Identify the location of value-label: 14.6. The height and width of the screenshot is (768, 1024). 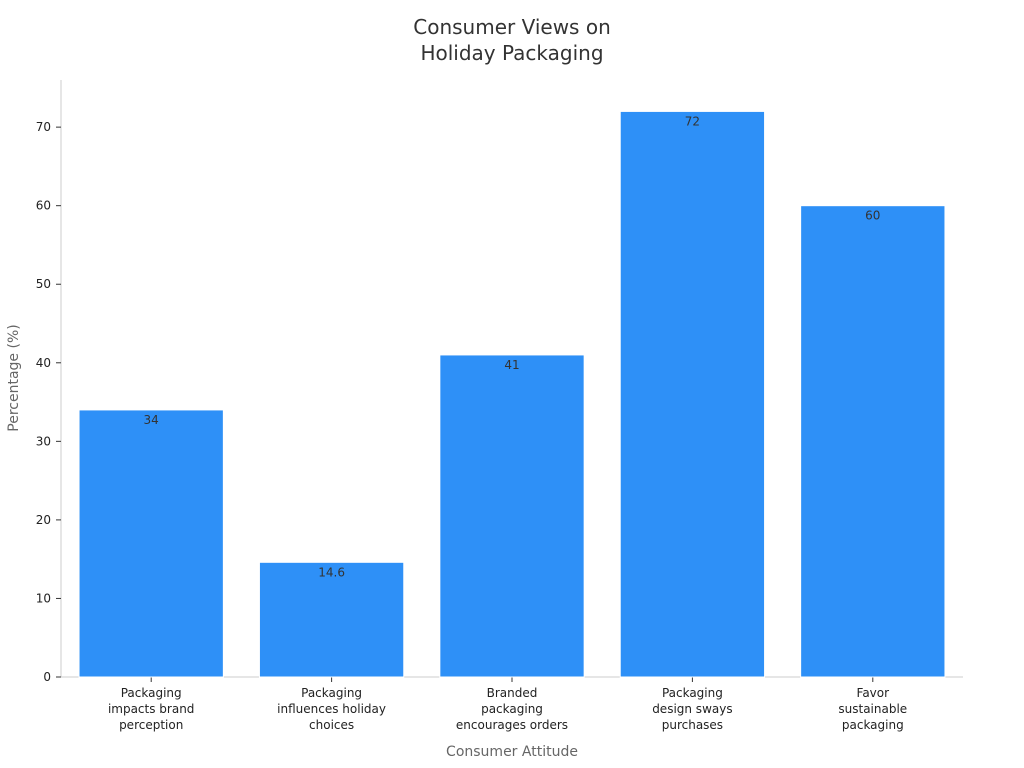
(331, 572).